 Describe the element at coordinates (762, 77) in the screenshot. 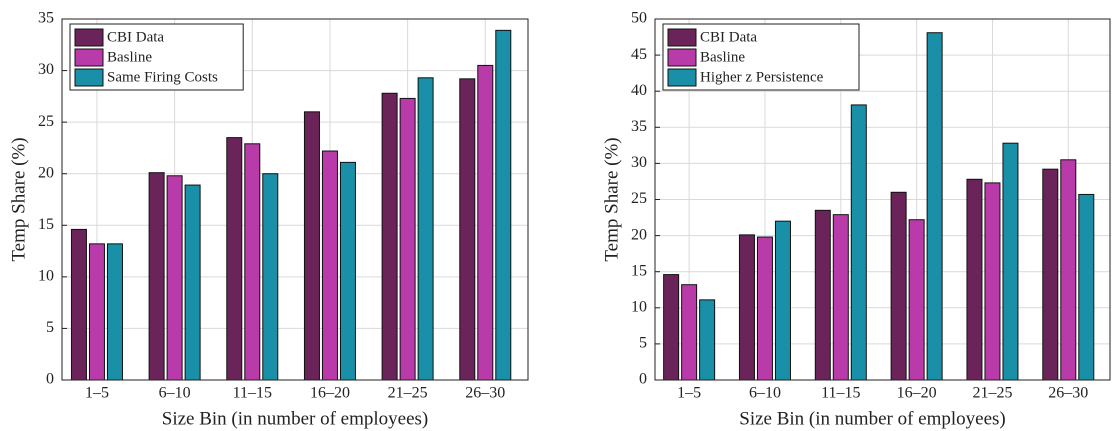

I see `legend-label: Higher z Persistence` at that location.